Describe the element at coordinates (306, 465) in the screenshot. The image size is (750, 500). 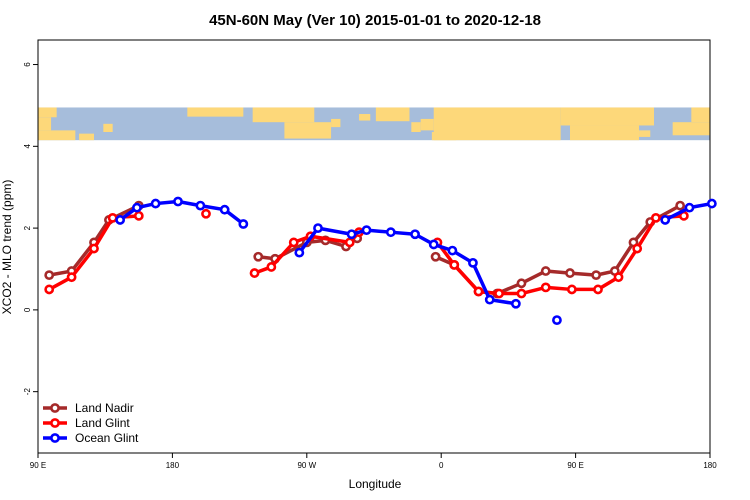
I see `x-tick-label: 90 W` at that location.